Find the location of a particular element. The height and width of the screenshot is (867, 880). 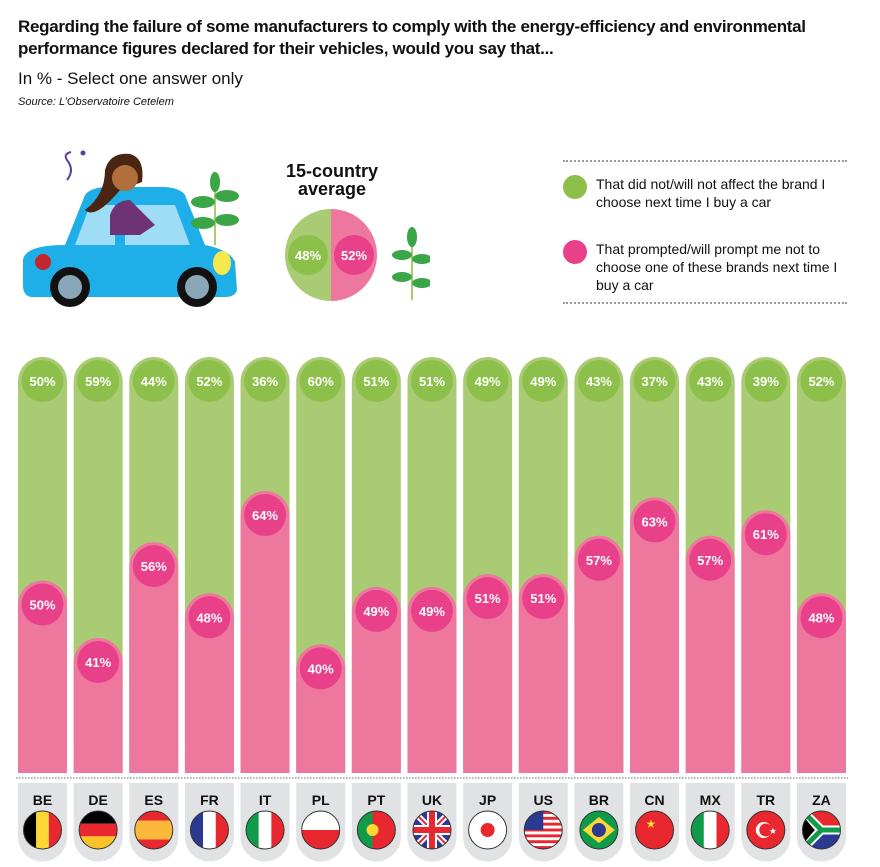

country-code-label: DE is located at coordinates (97, 800).